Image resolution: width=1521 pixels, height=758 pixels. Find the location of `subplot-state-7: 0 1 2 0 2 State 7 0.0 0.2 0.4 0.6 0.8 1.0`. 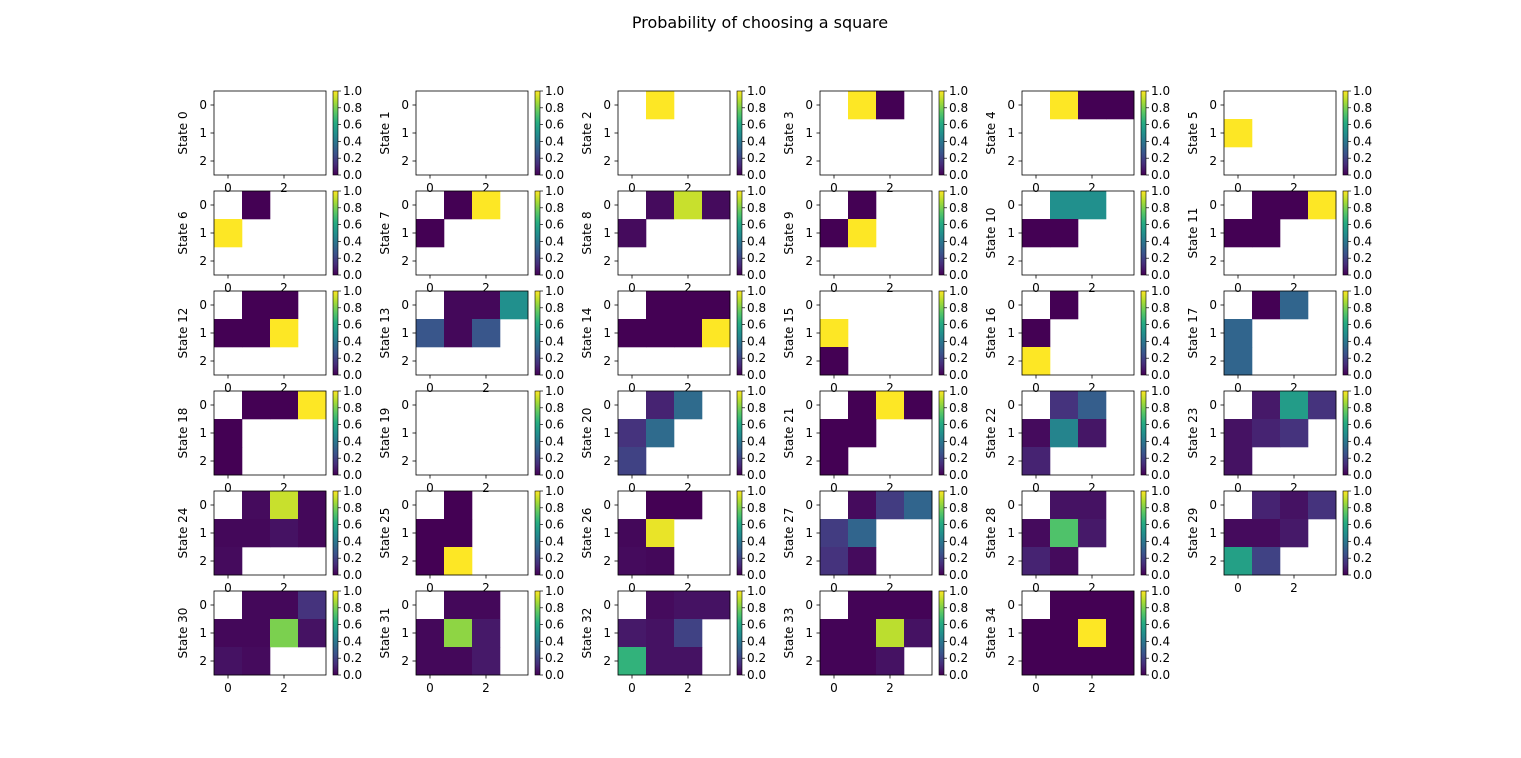

subplot-state-7: 0 1 2 0 2 State 7 0.0 0.2 0.4 0.6 0.8 1.0 is located at coordinates (471, 239).